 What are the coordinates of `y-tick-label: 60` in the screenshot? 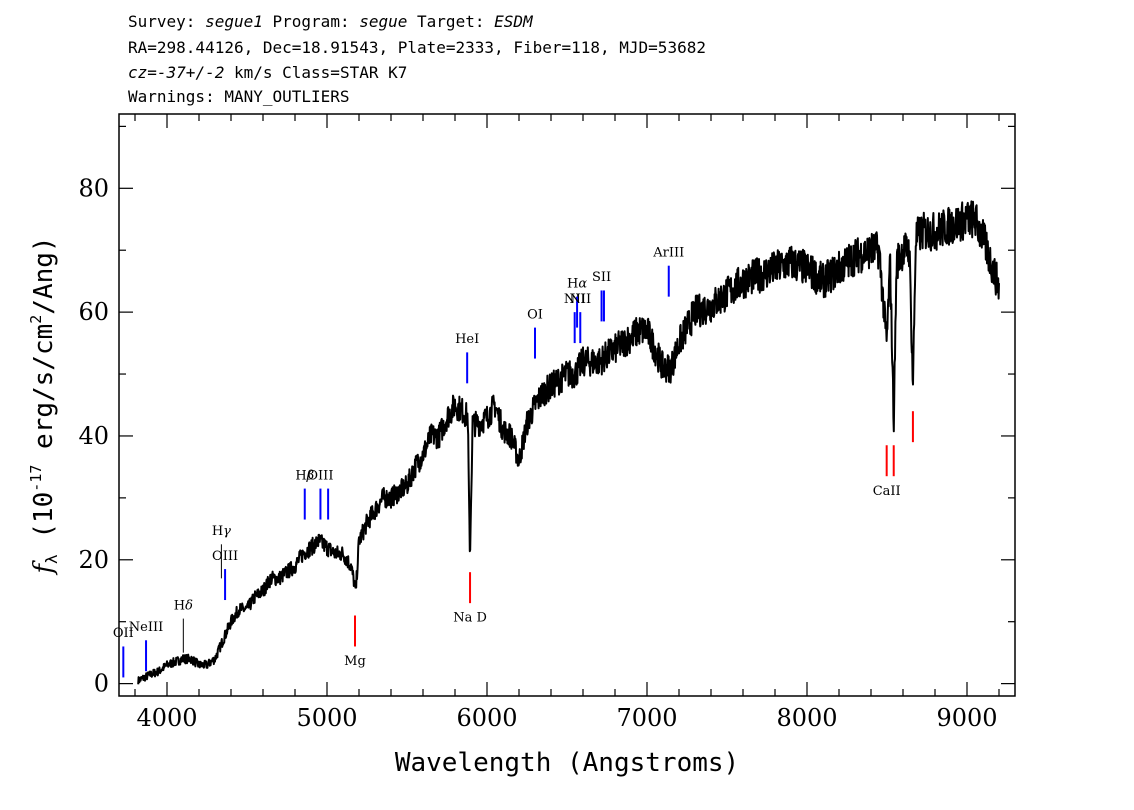 It's located at (93, 312).